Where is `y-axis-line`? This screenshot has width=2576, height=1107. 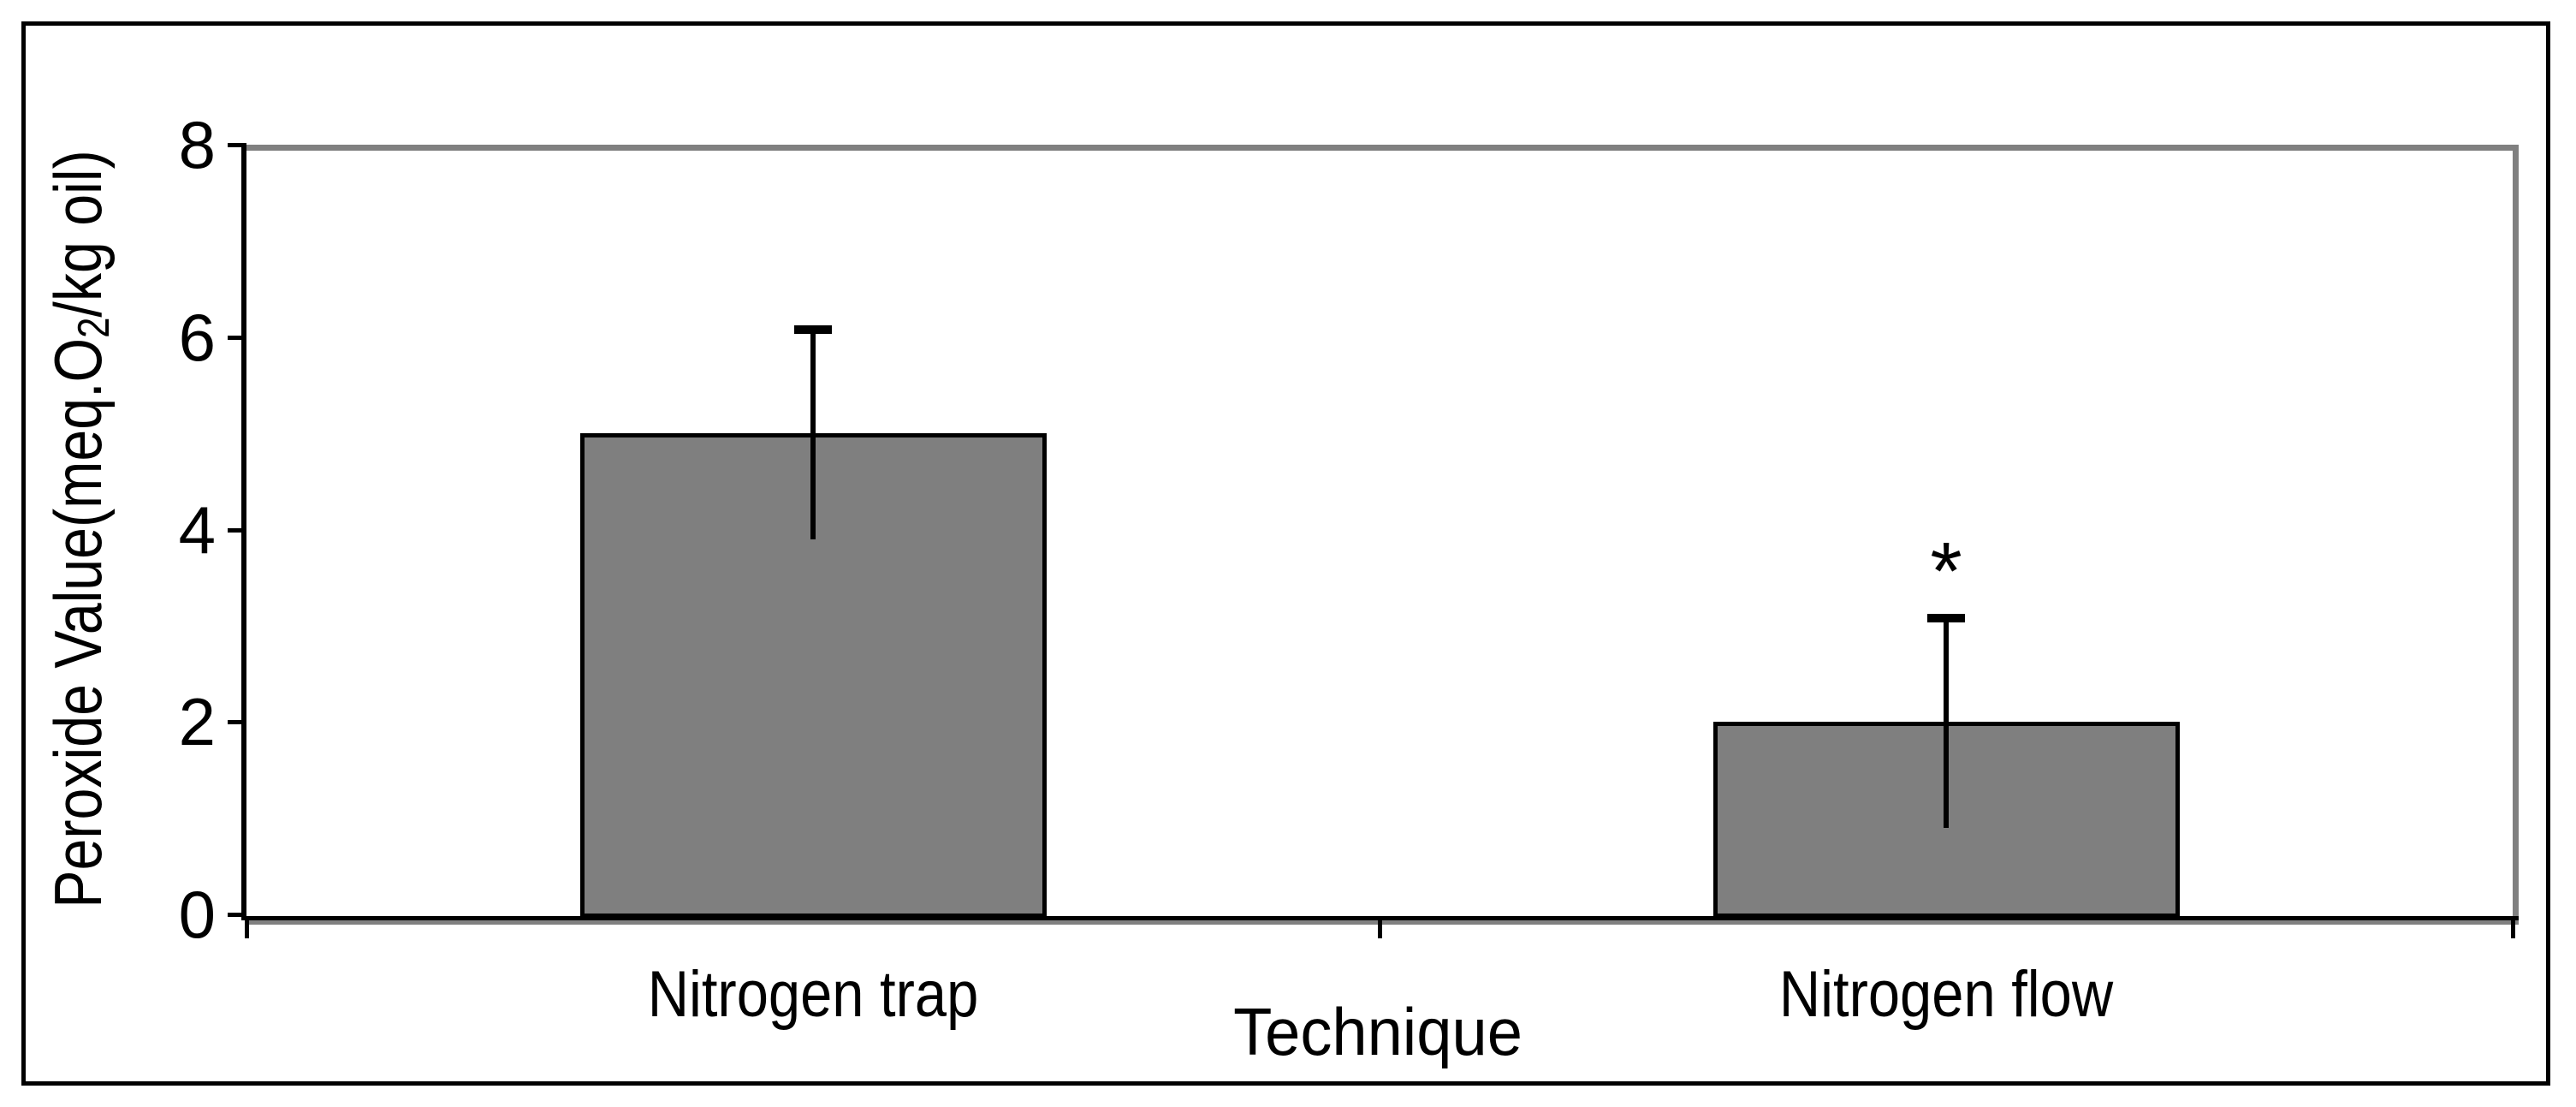
y-axis-line is located at coordinates (243, 532).